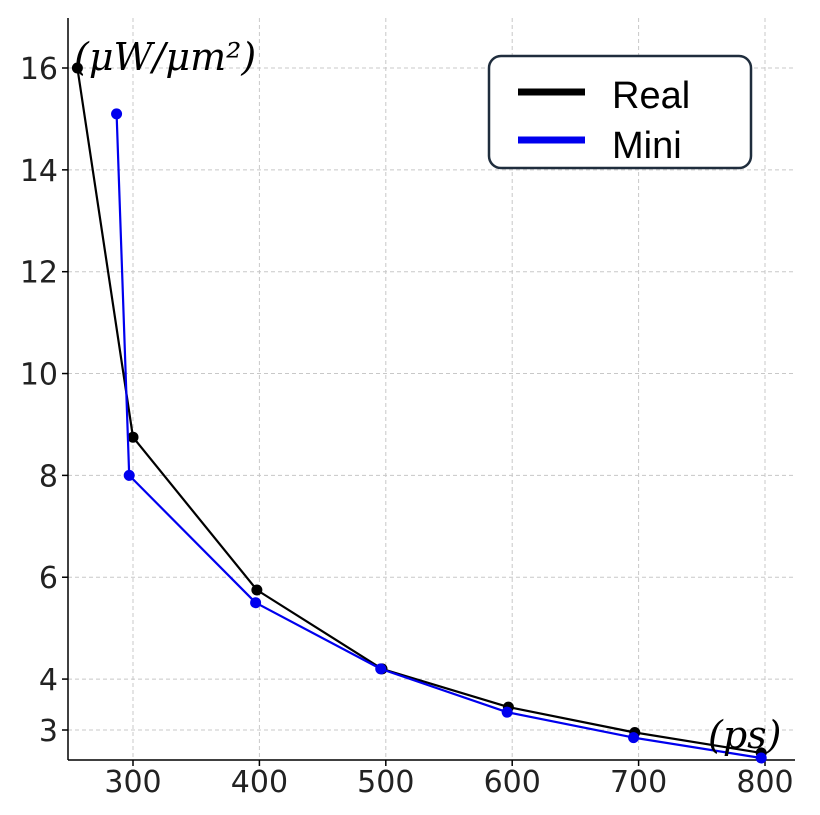  Describe the element at coordinates (764, 782) in the screenshot. I see `x-tick-label: 800` at that location.